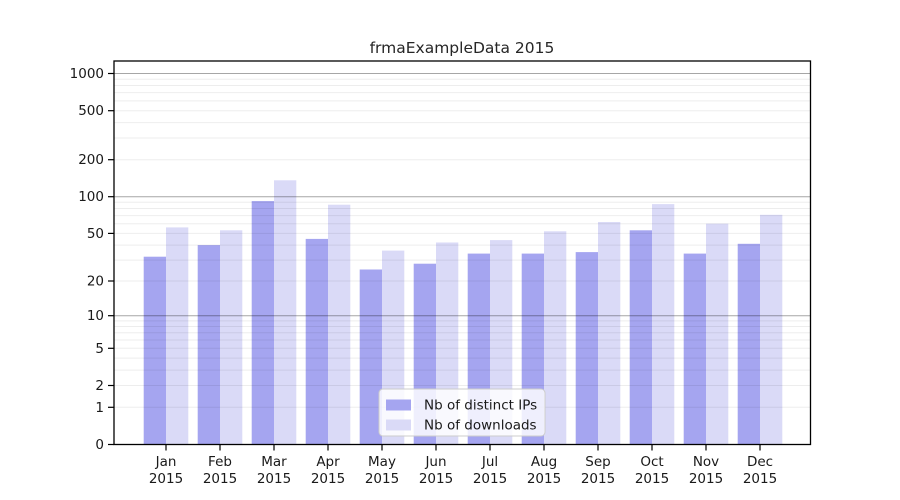 The height and width of the screenshot is (500, 900). Describe the element at coordinates (771, 329) in the screenshot. I see `bar-dec-downloads` at that location.